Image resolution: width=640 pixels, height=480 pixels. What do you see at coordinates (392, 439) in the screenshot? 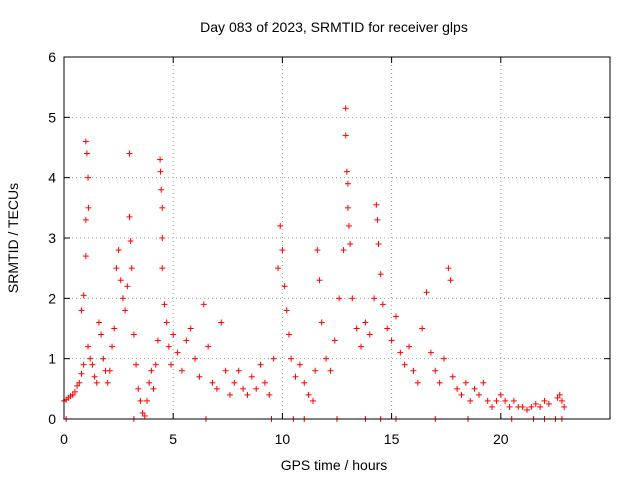
I see `x-tick-label: 15` at bounding box center [392, 439].